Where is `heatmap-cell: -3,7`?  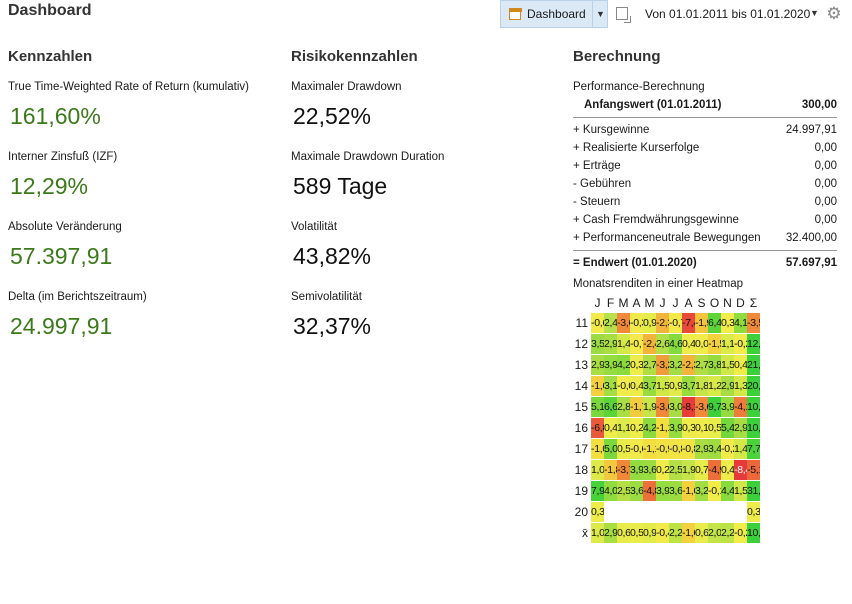
heatmap-cell: -3,7 is located at coordinates (623, 469).